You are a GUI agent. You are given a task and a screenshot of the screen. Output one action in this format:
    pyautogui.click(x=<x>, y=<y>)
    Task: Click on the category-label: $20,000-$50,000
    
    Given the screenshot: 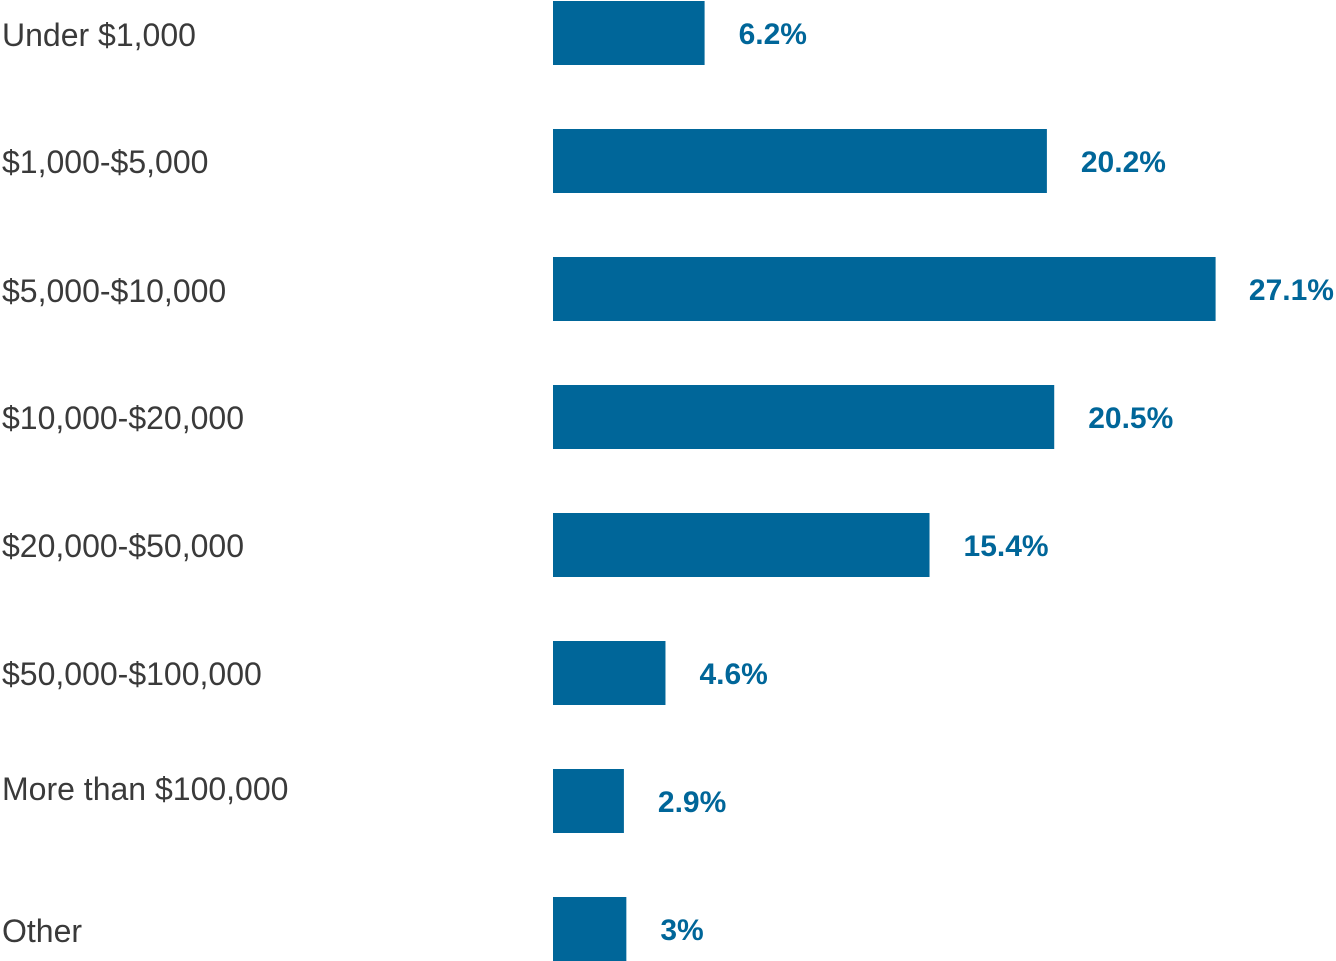 What is the action you would take?
    pyautogui.click(x=123, y=546)
    